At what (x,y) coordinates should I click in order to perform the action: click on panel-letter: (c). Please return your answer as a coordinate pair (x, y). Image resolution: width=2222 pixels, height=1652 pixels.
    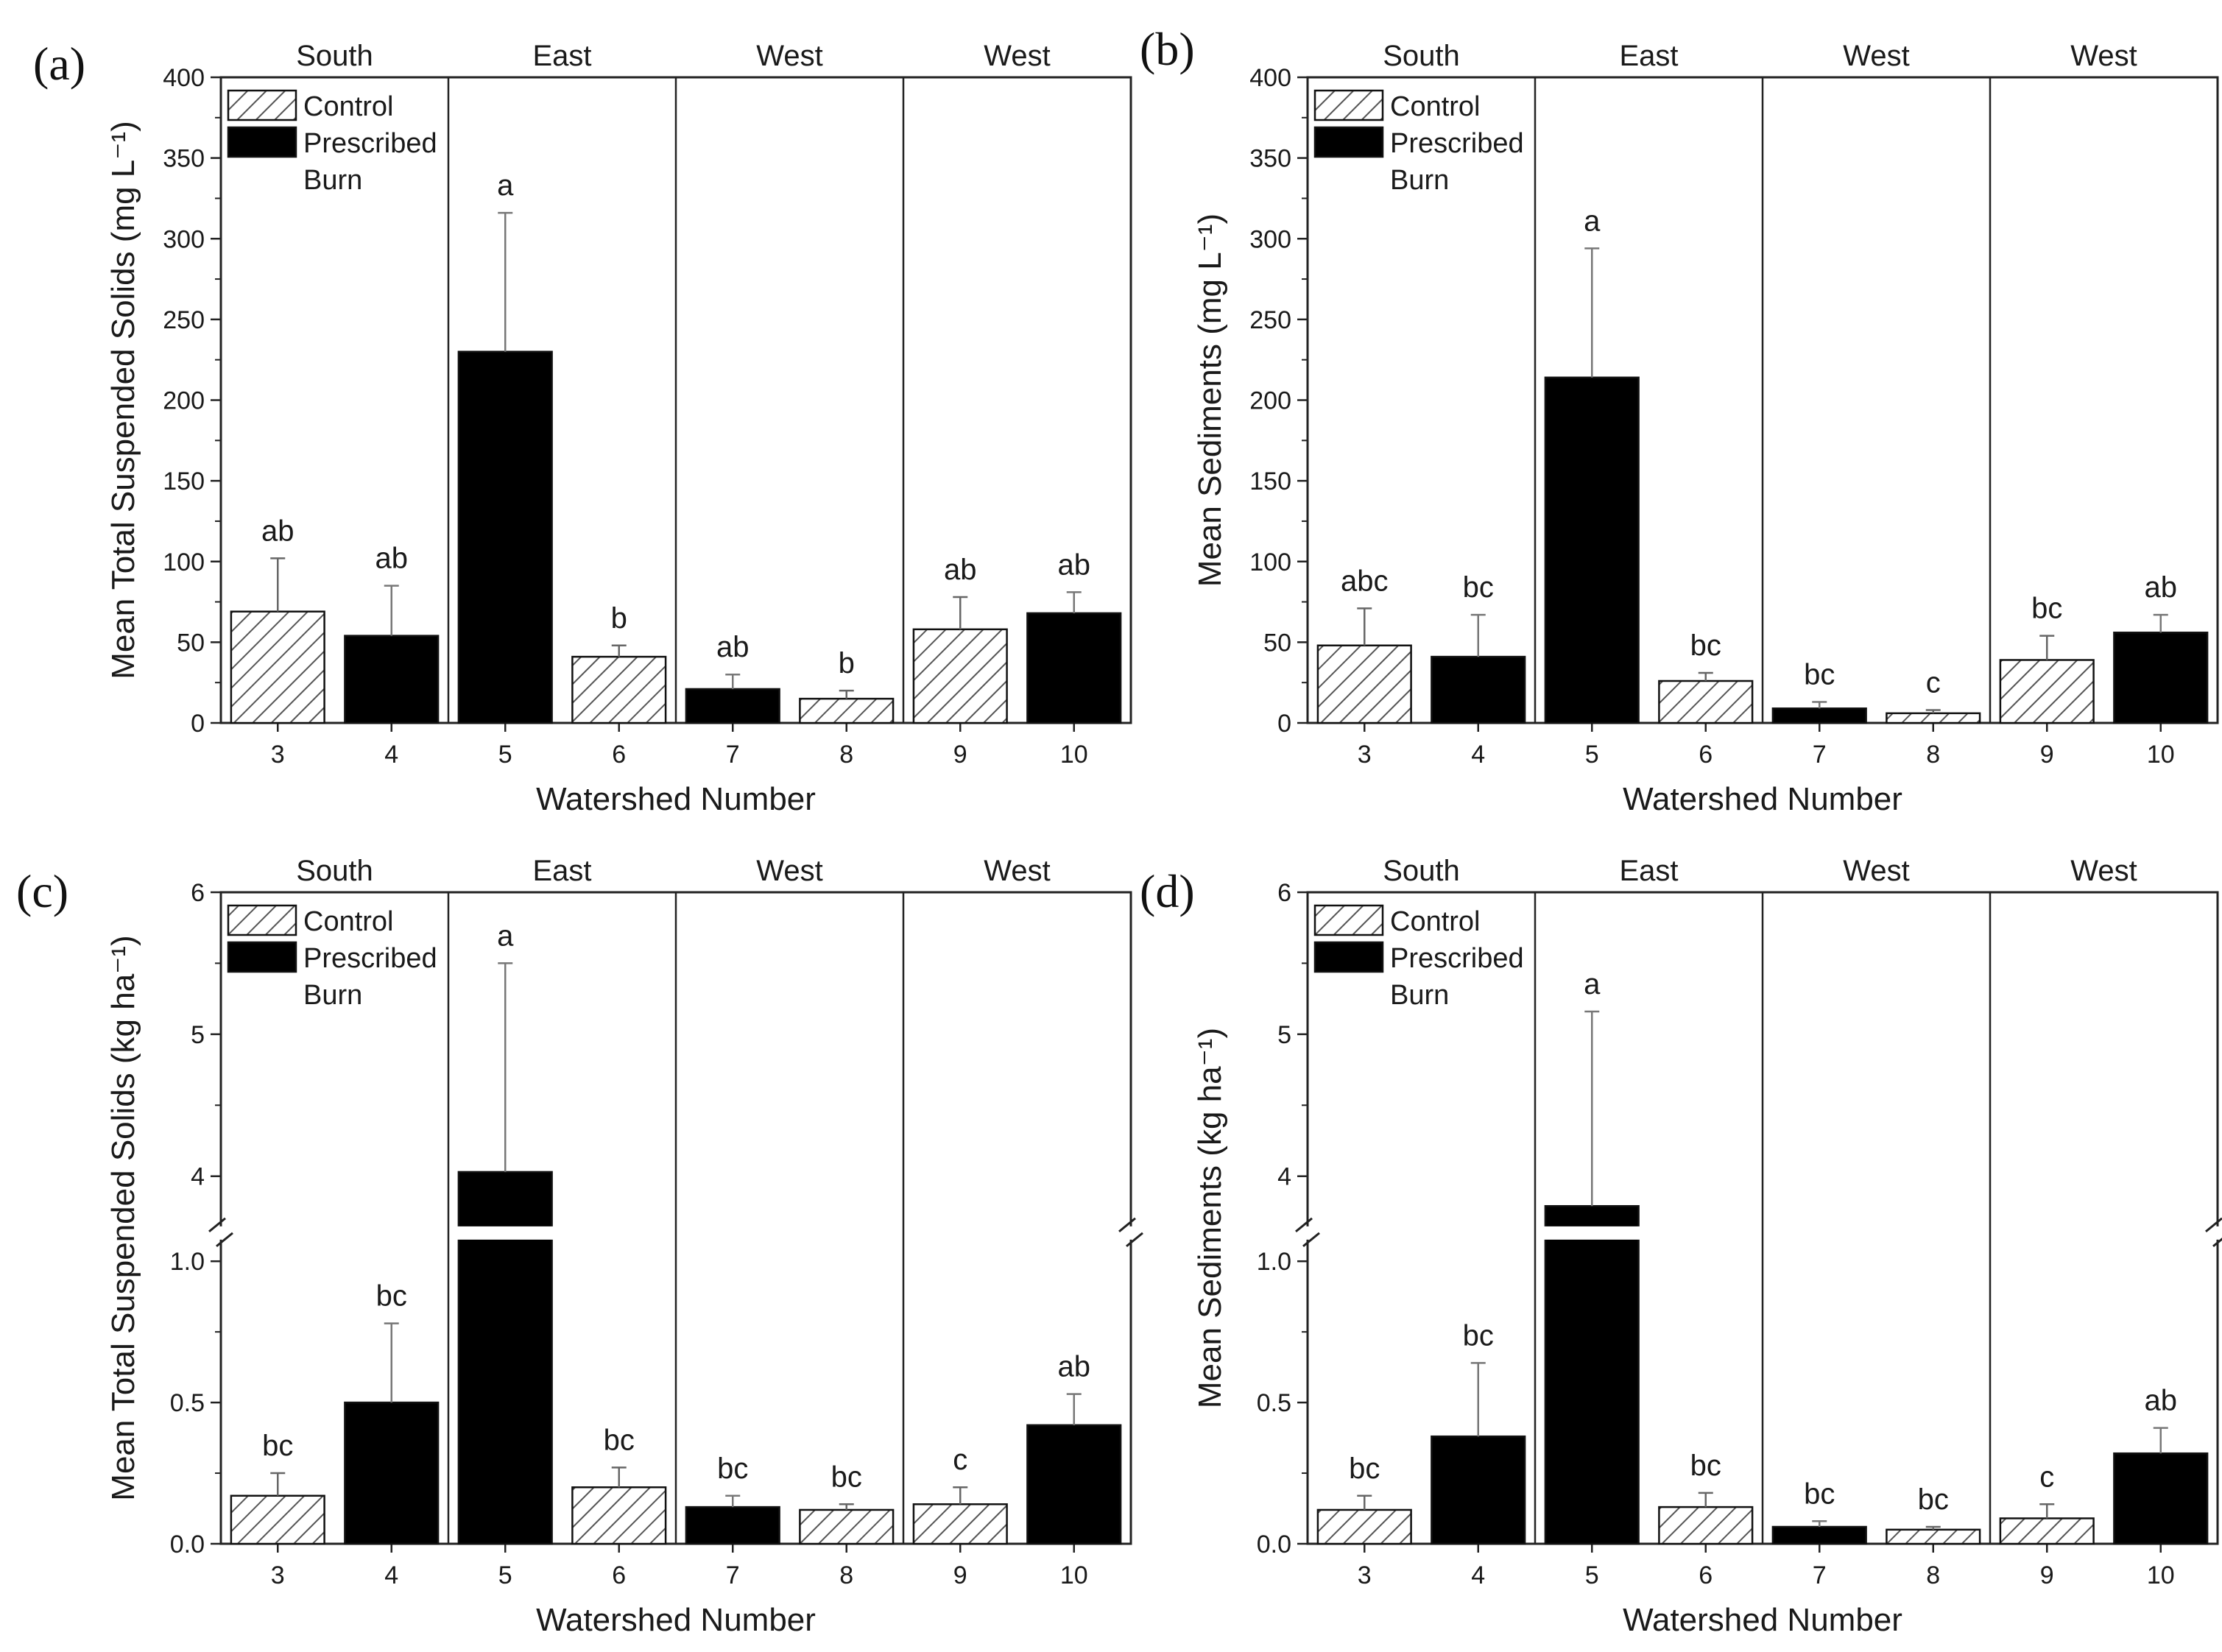
    Looking at the image, I should click on (42, 891).